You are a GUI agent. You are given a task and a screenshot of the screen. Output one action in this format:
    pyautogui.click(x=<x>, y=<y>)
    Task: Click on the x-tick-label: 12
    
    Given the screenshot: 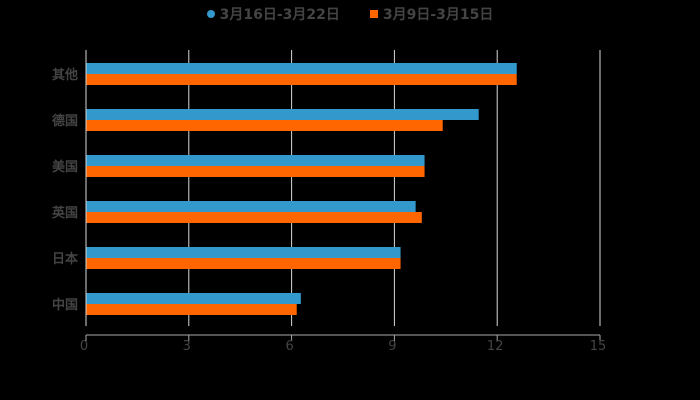 What is the action you would take?
    pyautogui.click(x=495, y=346)
    